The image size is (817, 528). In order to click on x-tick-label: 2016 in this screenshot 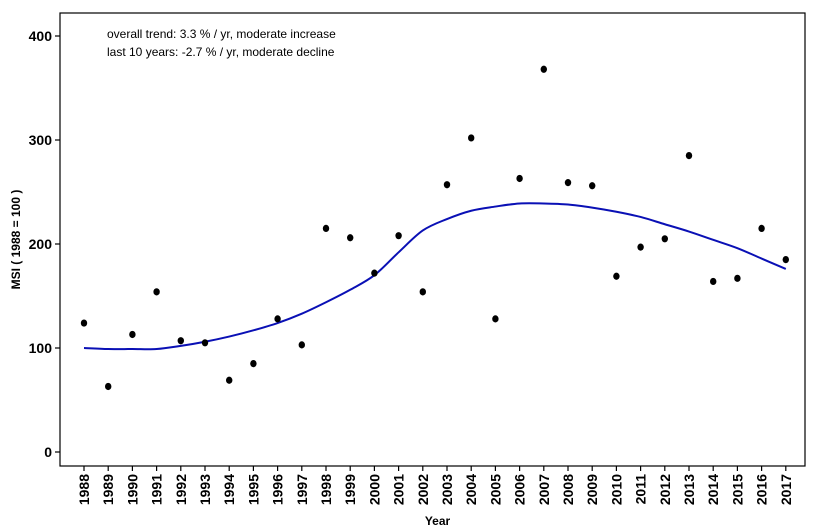, I will do `click(762, 489)`.